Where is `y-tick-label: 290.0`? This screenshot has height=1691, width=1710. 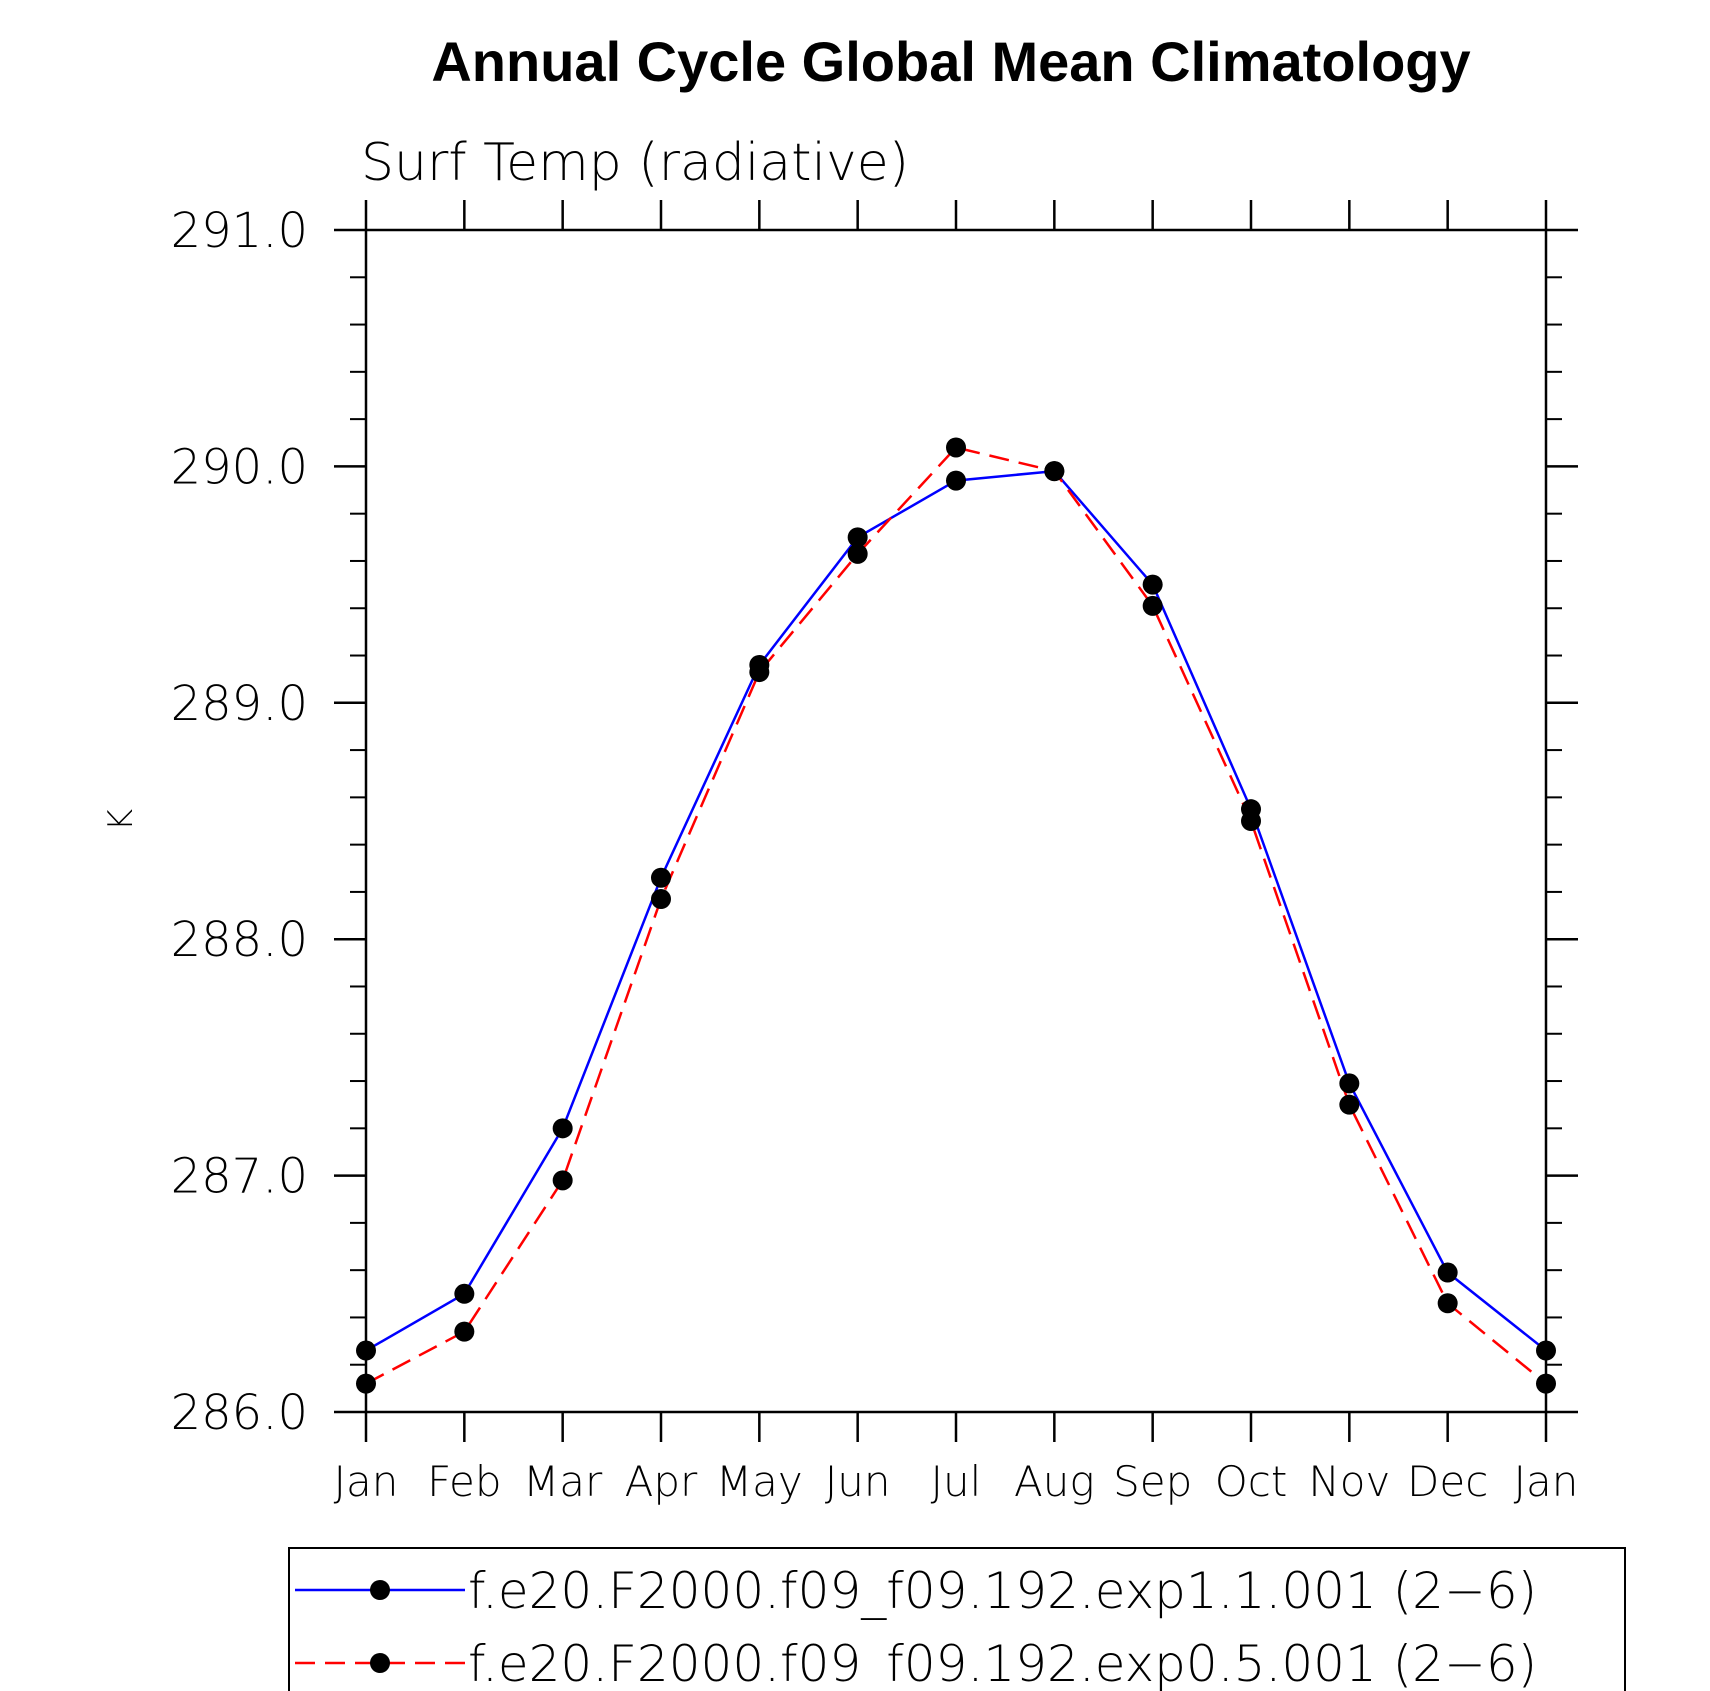
y-tick-label: 290.0 is located at coordinates (239, 467).